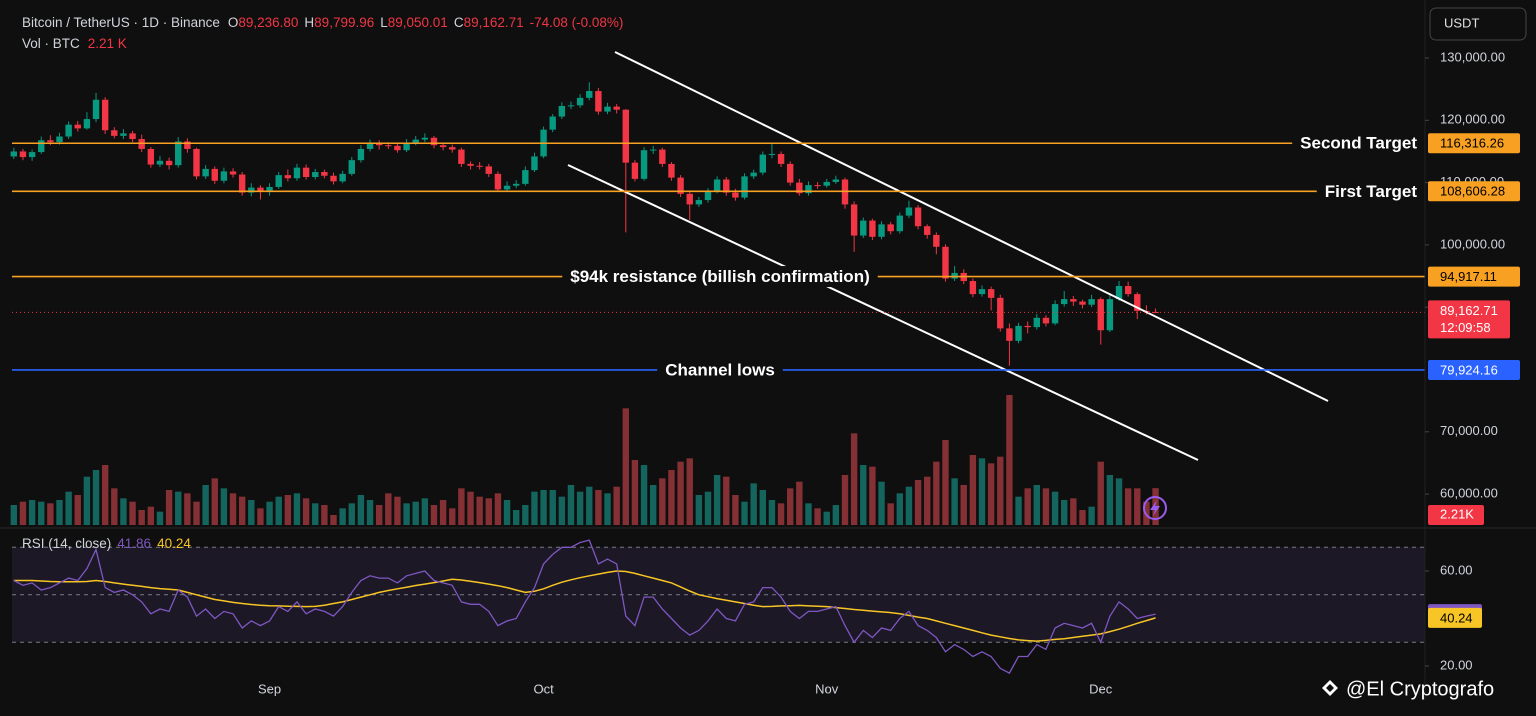  Describe the element at coordinates (1469, 310) in the screenshot. I see `last-price-label: 89,162.71` at that location.